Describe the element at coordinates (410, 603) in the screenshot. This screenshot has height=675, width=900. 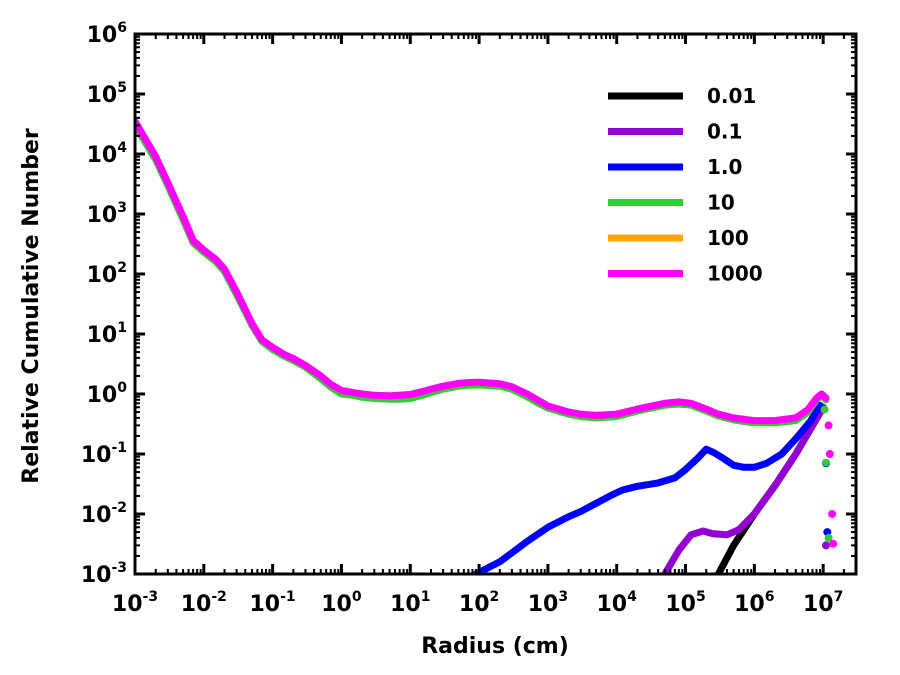
I see `x-tick-label: 101` at that location.